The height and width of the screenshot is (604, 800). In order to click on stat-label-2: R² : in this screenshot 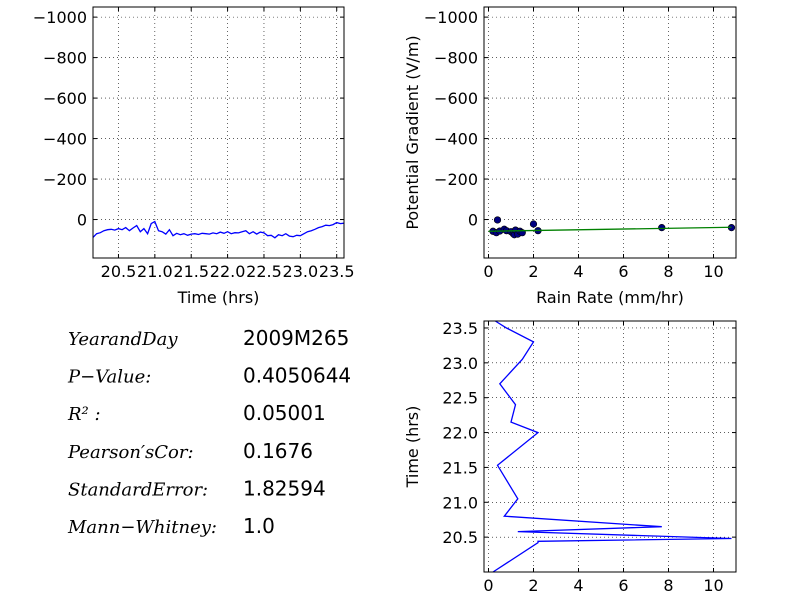, I will do `click(84, 414)`.